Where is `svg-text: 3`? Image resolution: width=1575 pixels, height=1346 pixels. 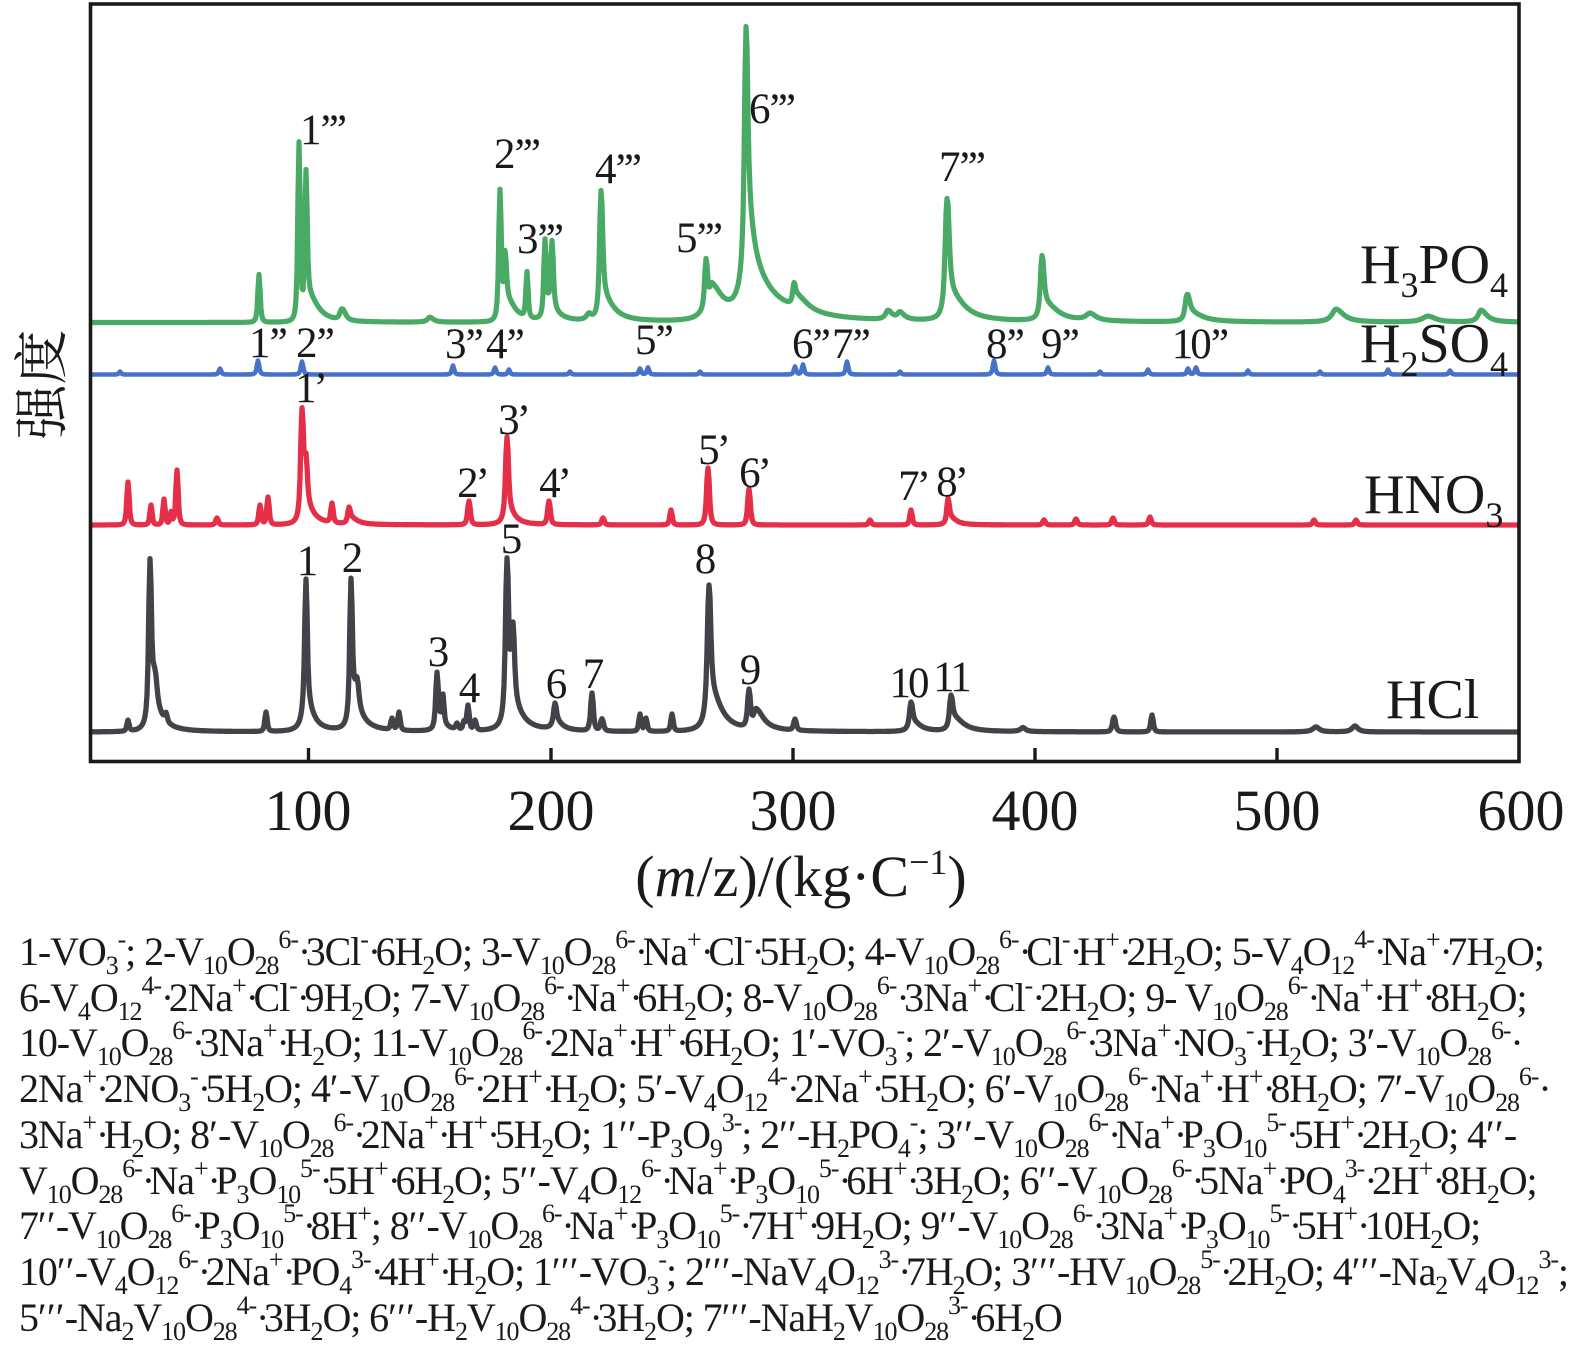 svg-text: 3 is located at coordinates (438, 652).